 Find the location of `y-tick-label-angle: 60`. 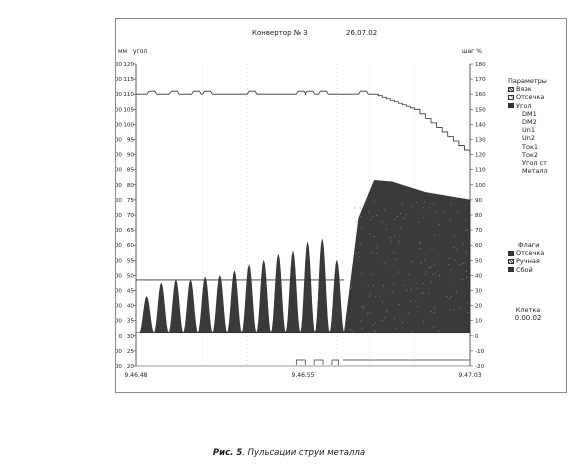

y-tick-label-angle: 60 is located at coordinates (131, 246).